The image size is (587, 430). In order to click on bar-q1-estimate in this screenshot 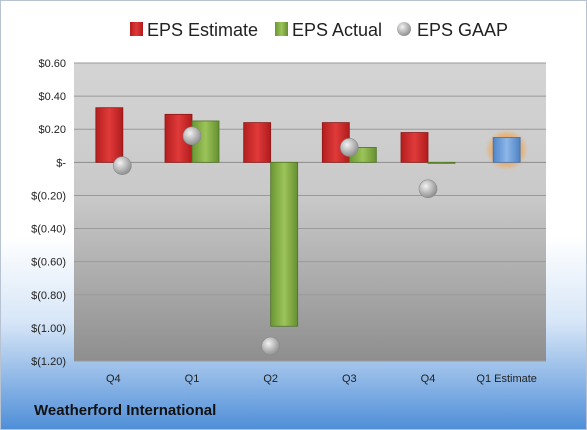, I will do `click(506, 150)`.